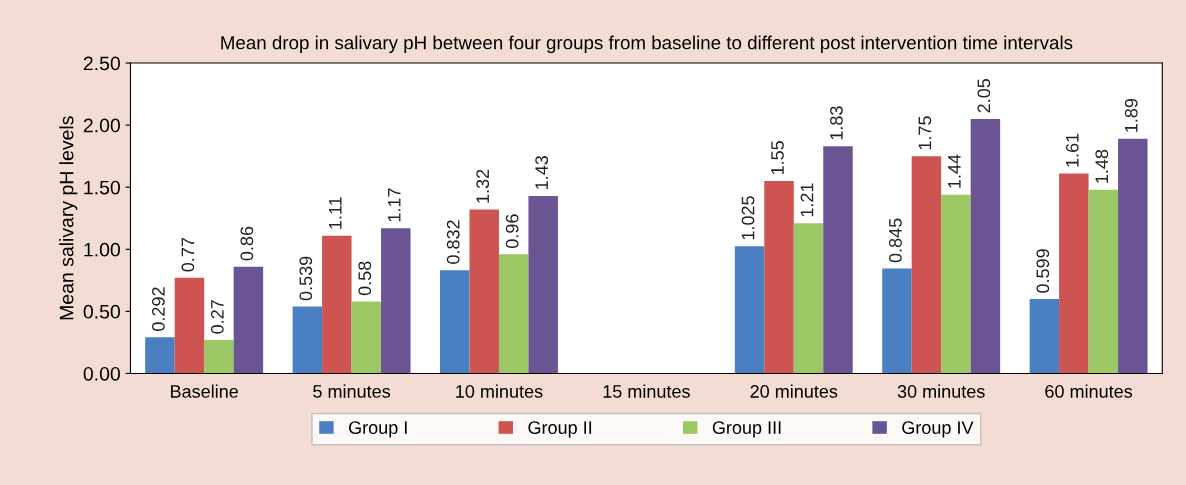 Image resolution: width=1186 pixels, height=485 pixels. What do you see at coordinates (746, 429) in the screenshot?
I see `legend-label: Group III` at bounding box center [746, 429].